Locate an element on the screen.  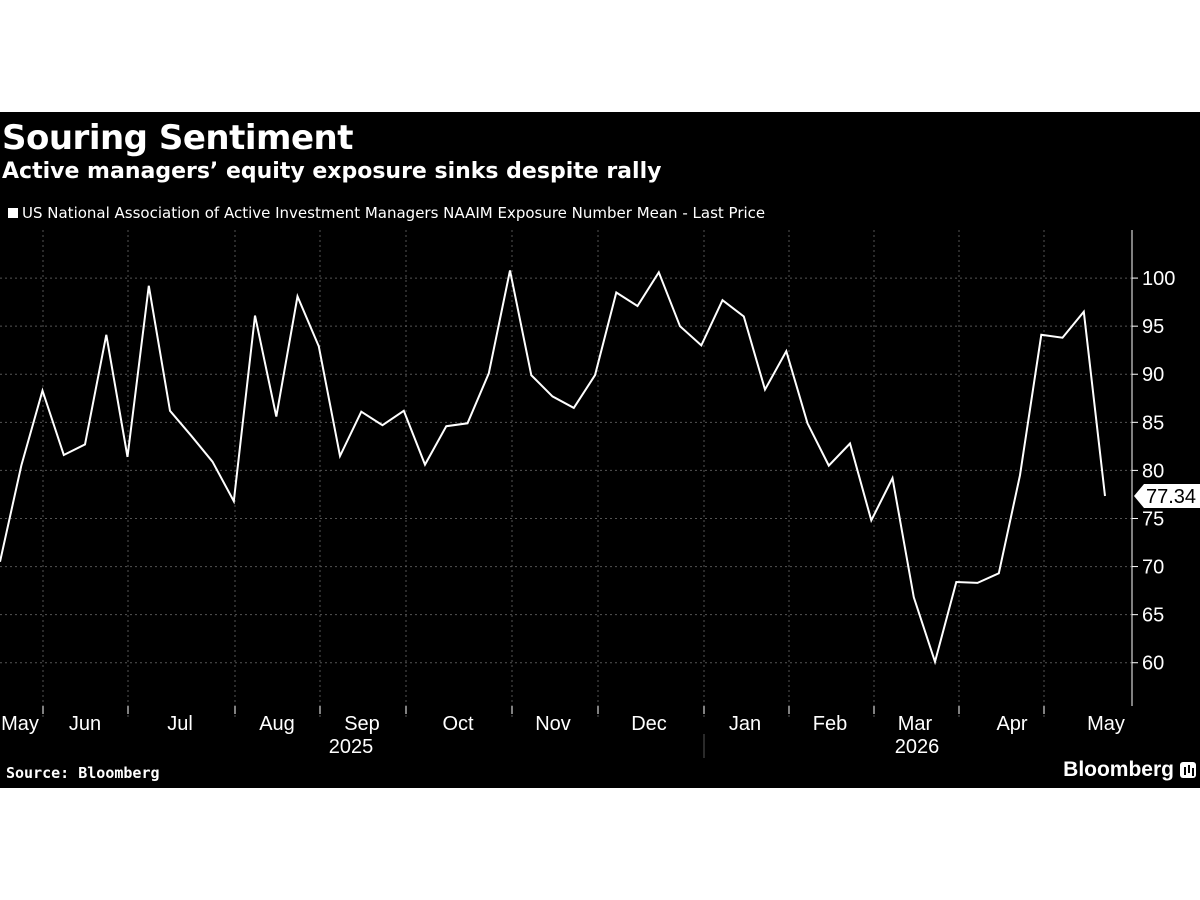
x-tick-label: Nov is located at coordinates (553, 724).